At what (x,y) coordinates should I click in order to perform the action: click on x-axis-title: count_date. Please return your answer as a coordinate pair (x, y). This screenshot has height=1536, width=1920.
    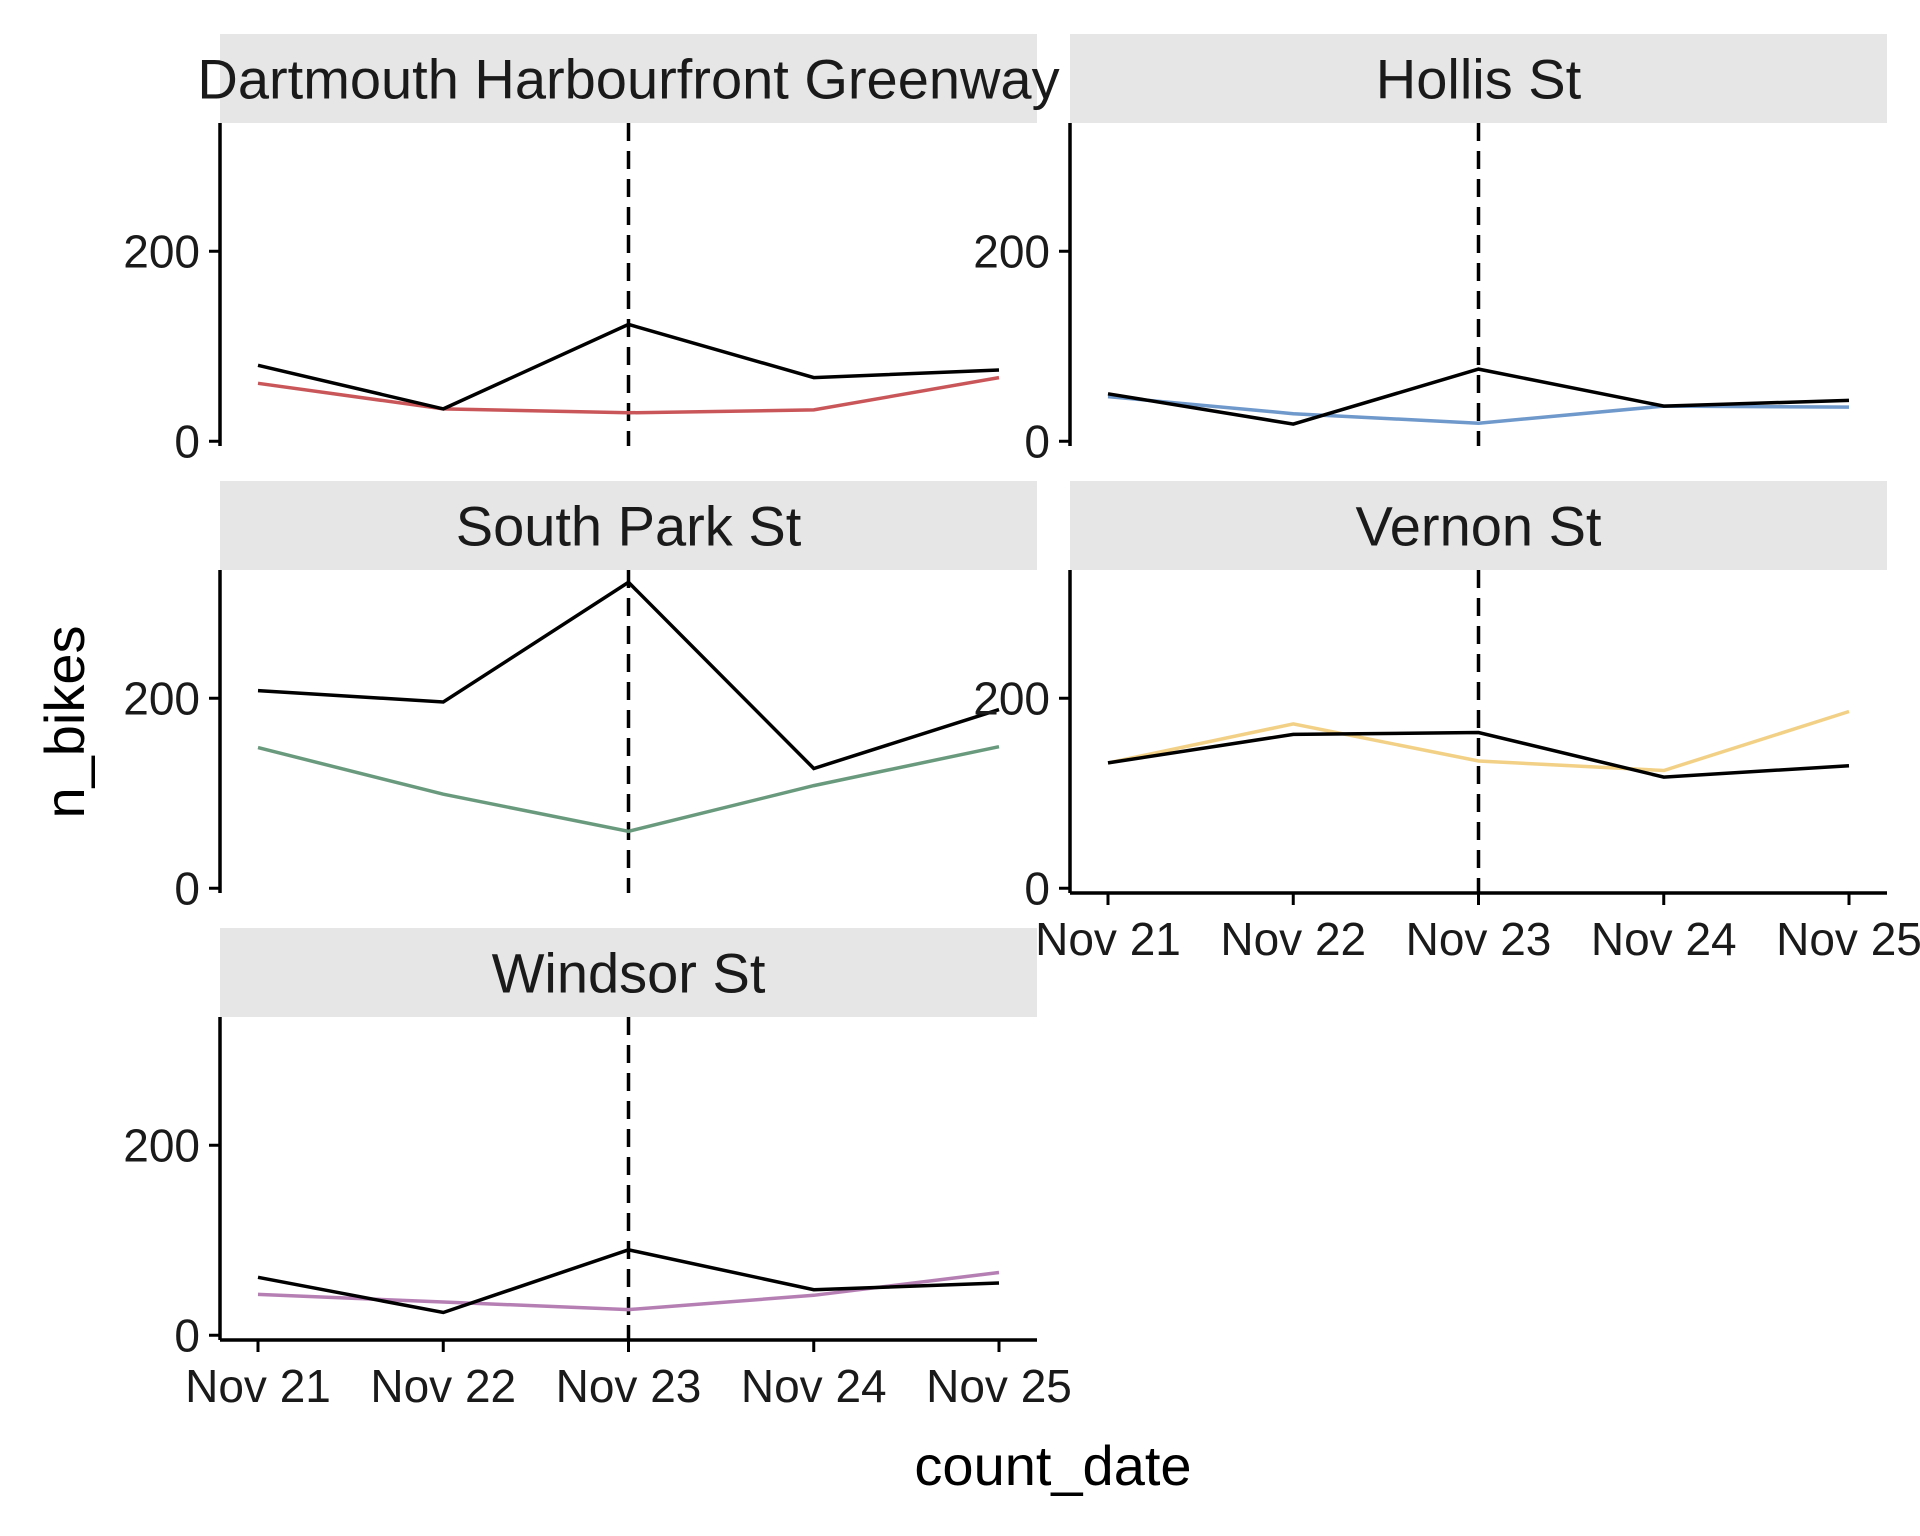
    Looking at the image, I should click on (1052, 1465).